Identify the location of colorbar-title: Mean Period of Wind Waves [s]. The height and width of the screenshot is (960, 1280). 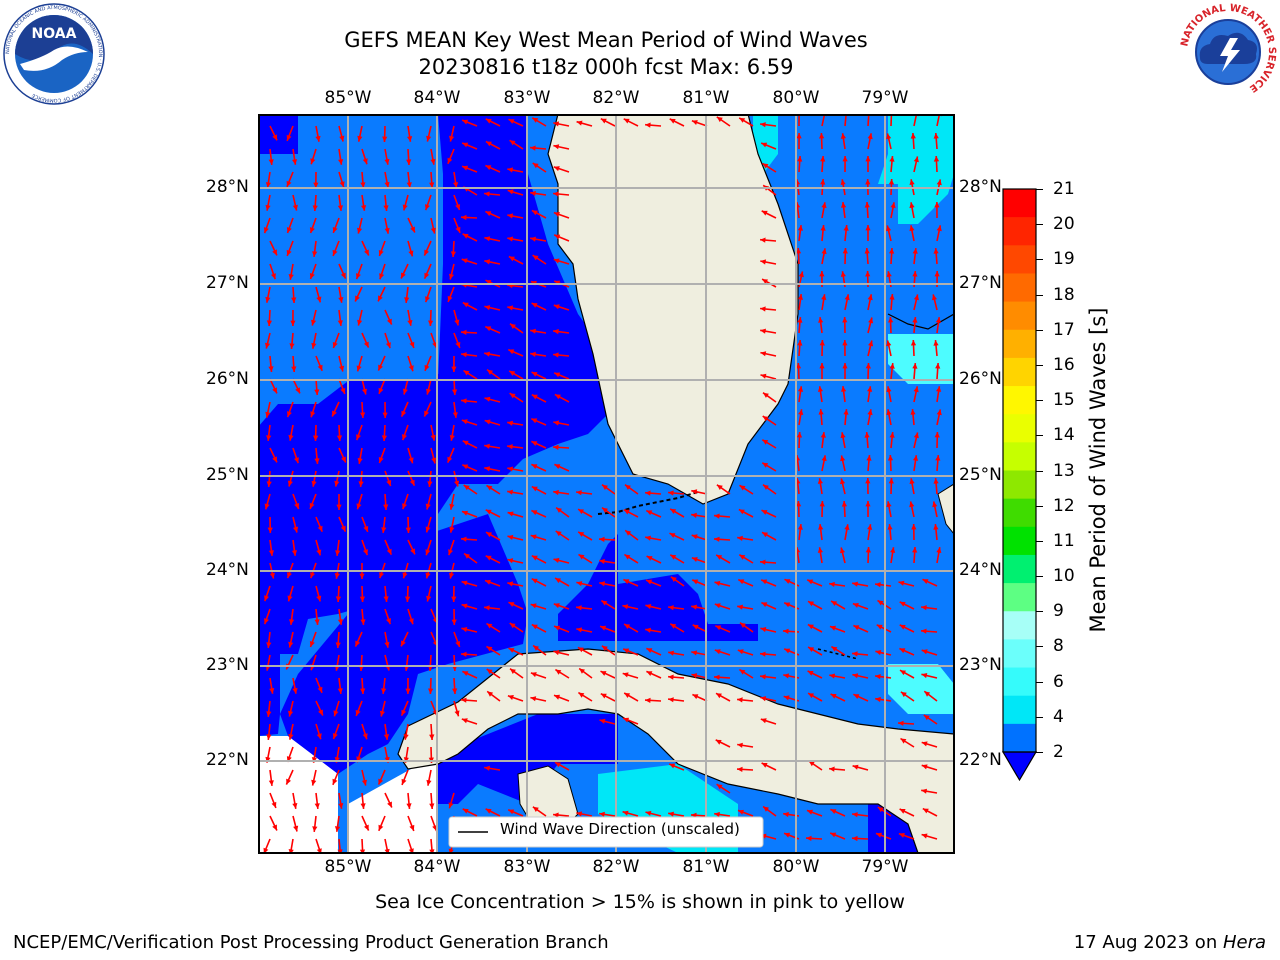
(1098, 470).